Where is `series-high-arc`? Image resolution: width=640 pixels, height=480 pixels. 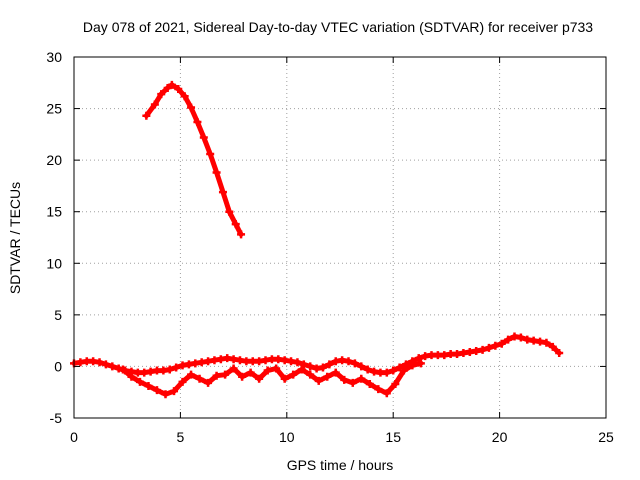 series-high-arc is located at coordinates (194, 159).